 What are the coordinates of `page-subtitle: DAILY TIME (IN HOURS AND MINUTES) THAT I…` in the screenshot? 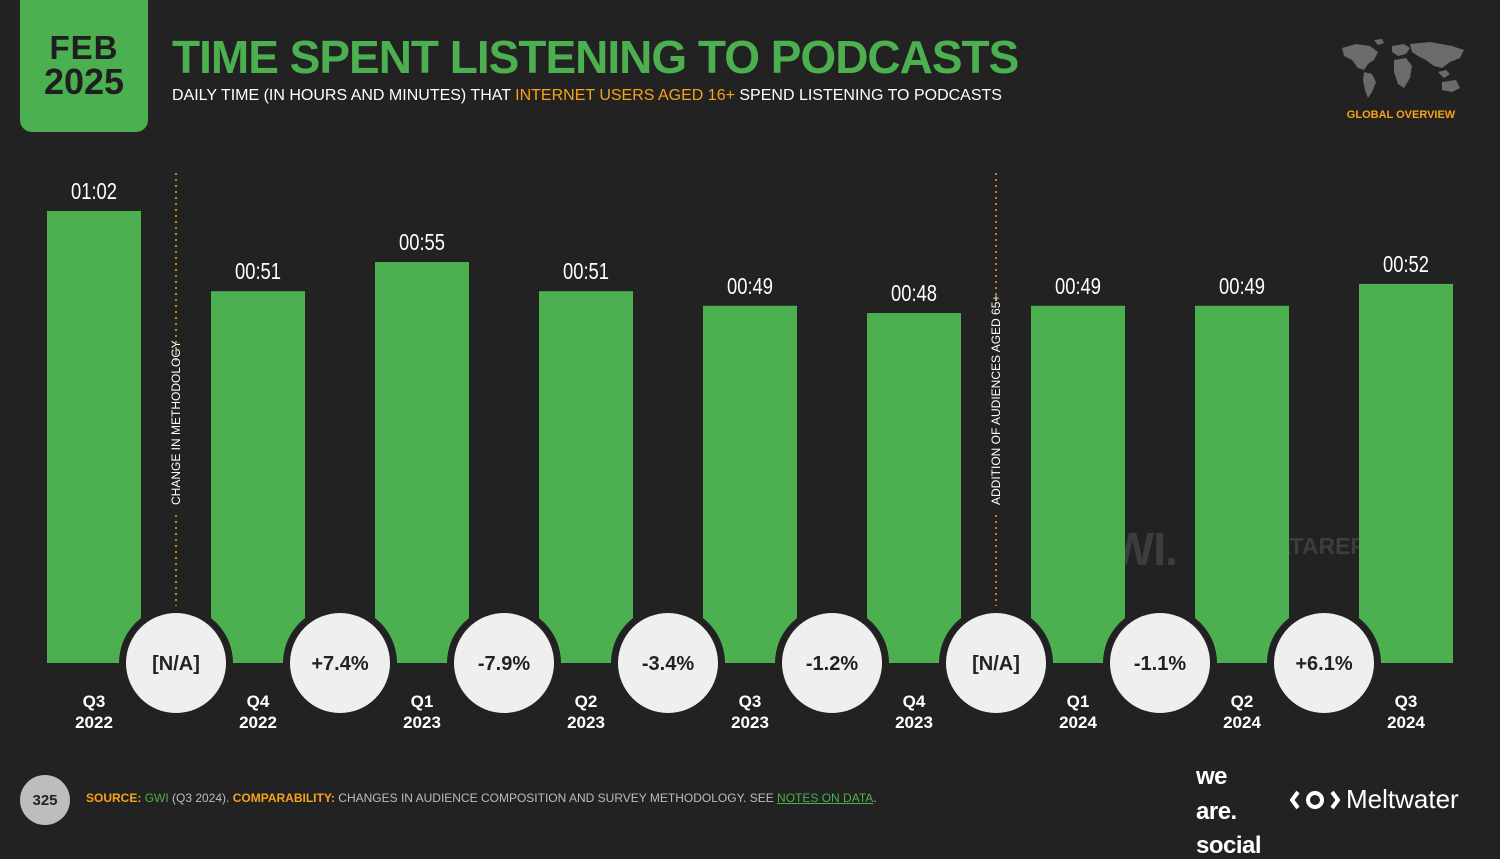 It's located at (587, 96).